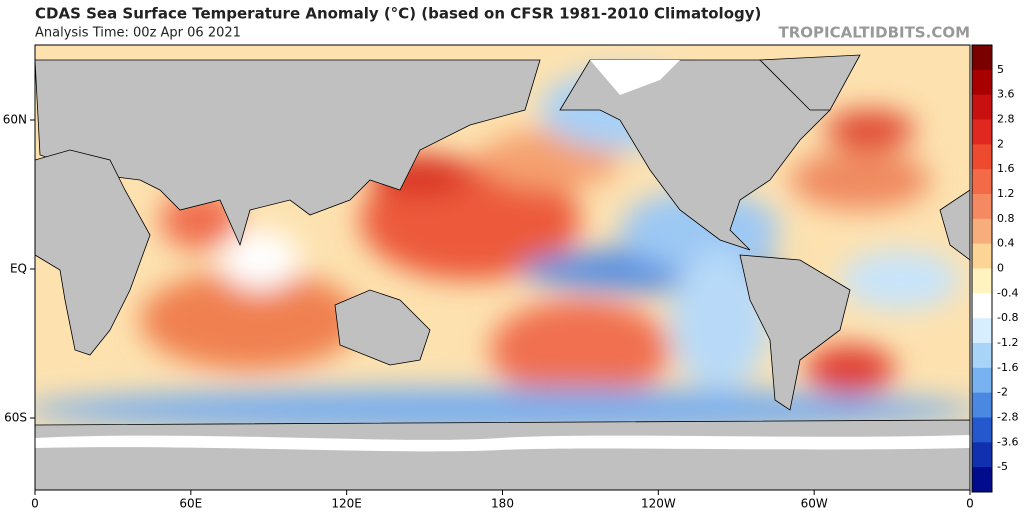 The width and height of the screenshot is (1024, 516). What do you see at coordinates (814, 504) in the screenshot?
I see `lon-label: 60W` at bounding box center [814, 504].